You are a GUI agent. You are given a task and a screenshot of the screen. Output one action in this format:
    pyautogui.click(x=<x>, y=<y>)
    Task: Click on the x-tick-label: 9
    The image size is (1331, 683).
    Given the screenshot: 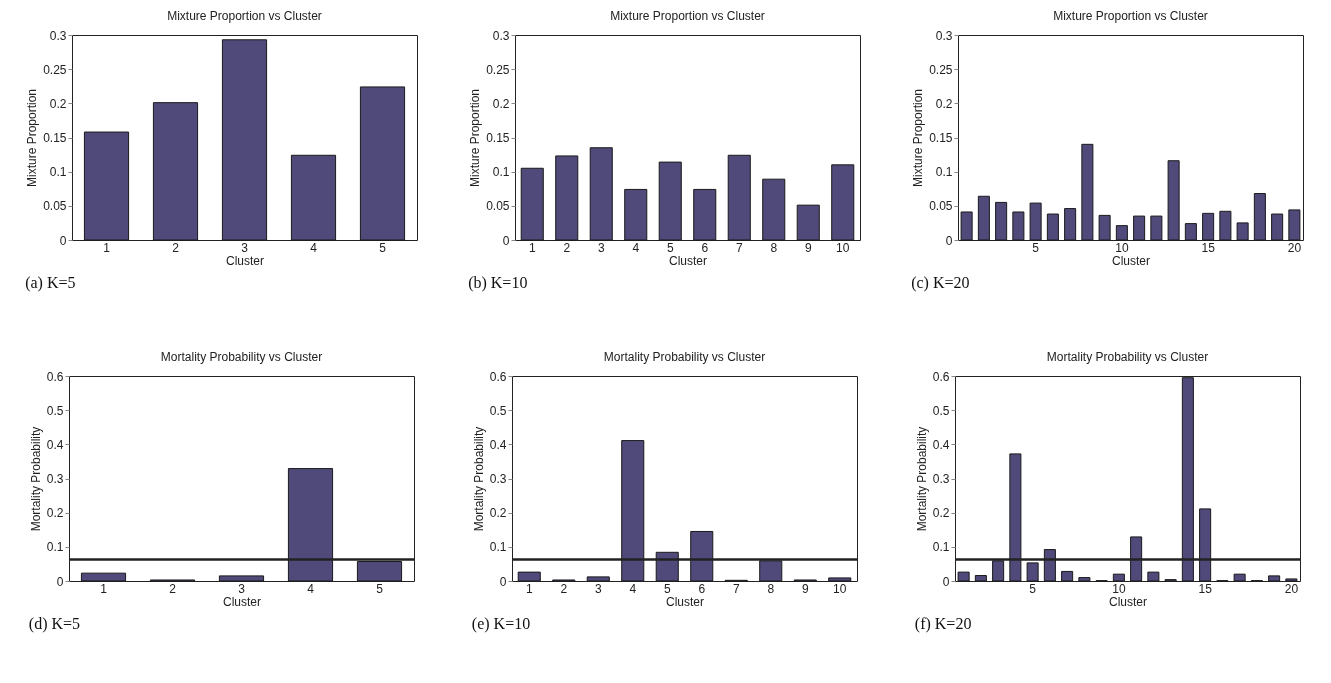 What is the action you would take?
    pyautogui.click(x=805, y=588)
    